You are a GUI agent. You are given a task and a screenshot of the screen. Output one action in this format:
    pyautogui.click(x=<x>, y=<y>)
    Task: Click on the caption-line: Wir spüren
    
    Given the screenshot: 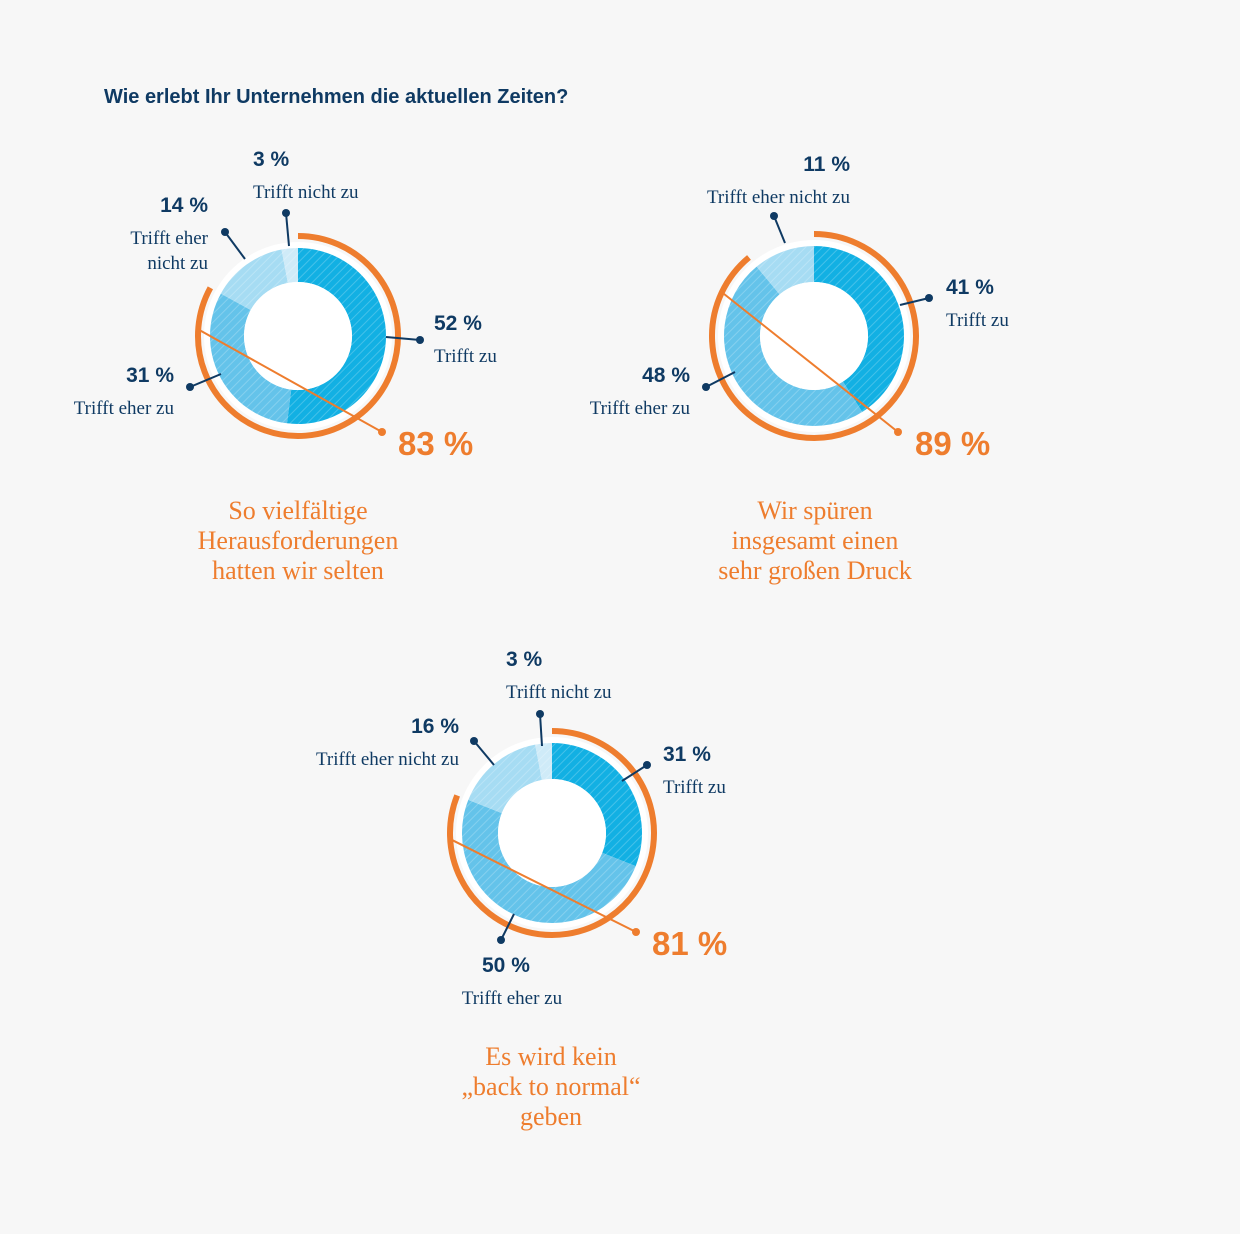 What is the action you would take?
    pyautogui.click(x=815, y=510)
    